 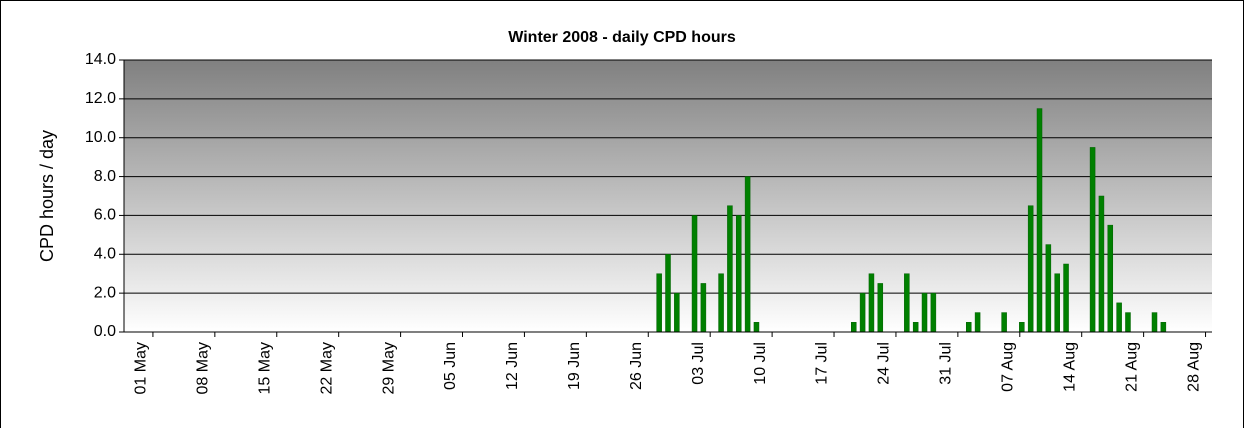 I want to click on y-tick-label: 10.0, so click(x=100, y=137).